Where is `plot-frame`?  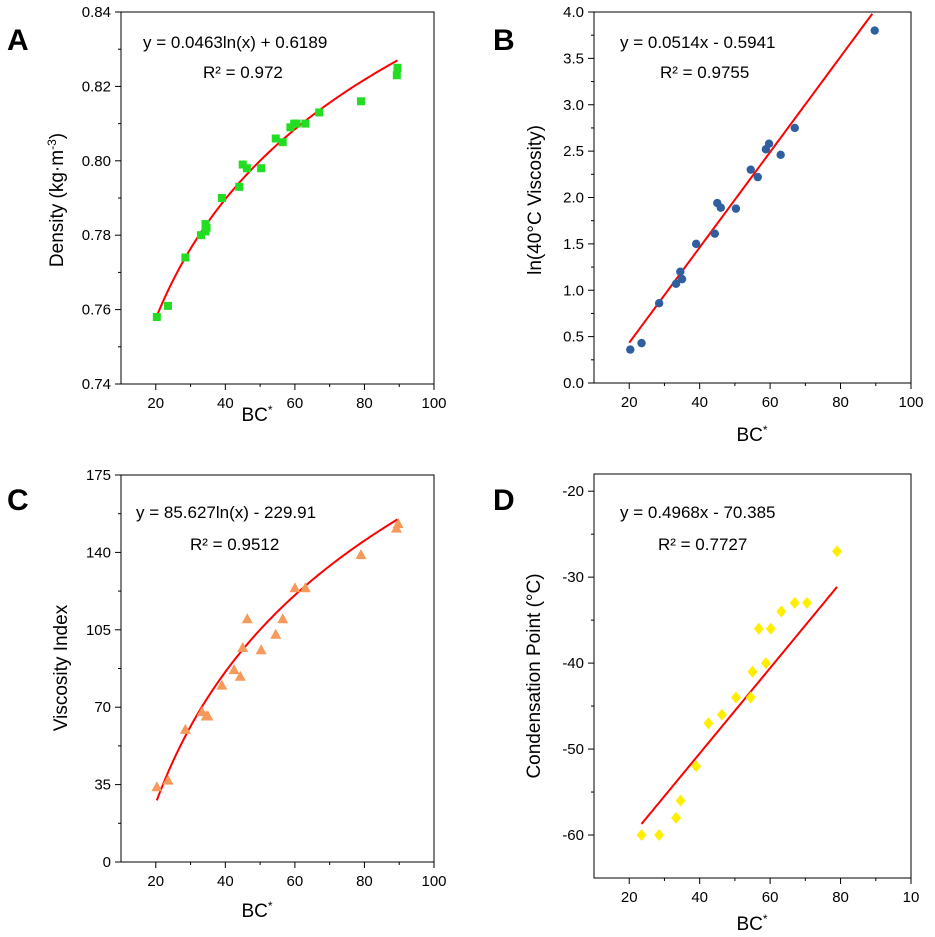
plot-frame is located at coordinates (752, 676).